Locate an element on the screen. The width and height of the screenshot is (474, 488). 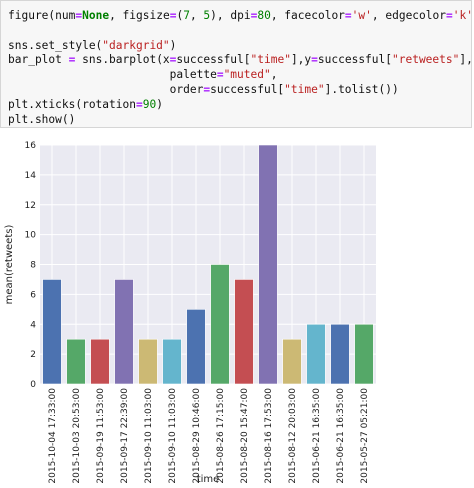
code-line: plt.show() is located at coordinates (42, 119).